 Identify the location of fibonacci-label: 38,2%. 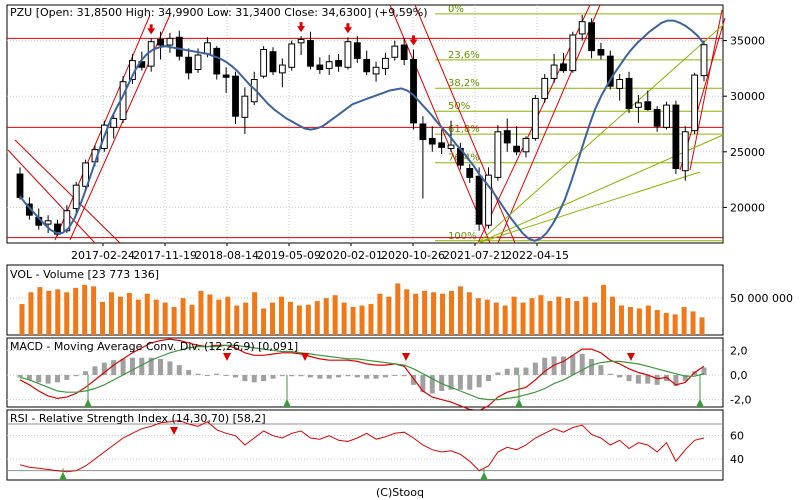
(464, 83).